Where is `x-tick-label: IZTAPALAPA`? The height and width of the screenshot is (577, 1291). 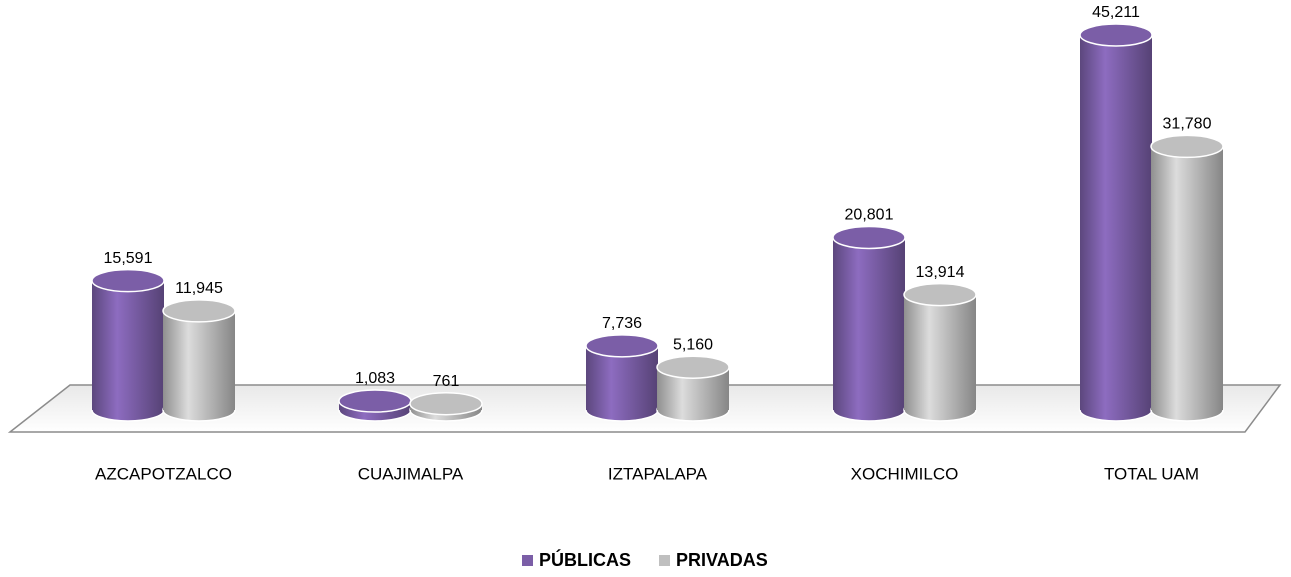
x-tick-label: IZTAPALAPA is located at coordinates (658, 473).